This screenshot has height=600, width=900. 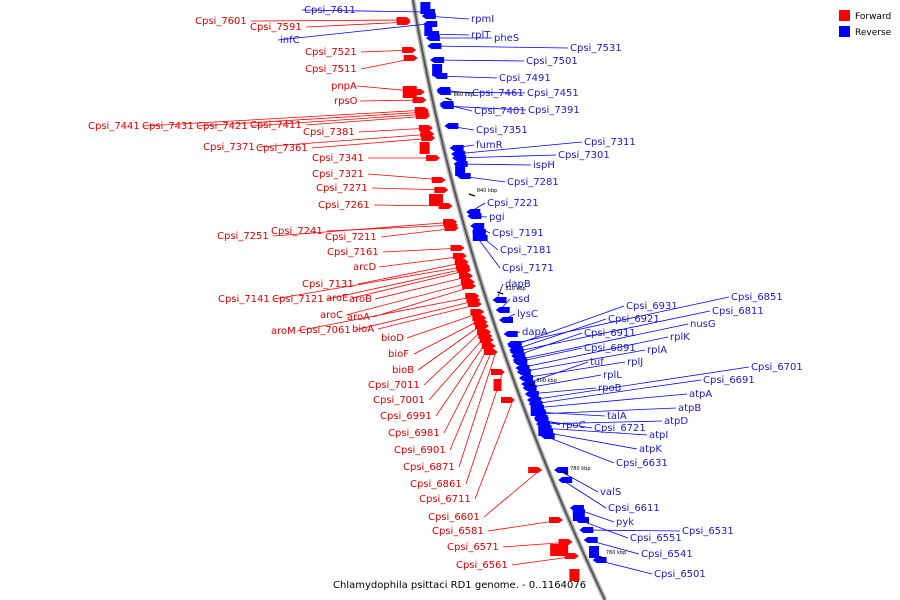 What do you see at coordinates (574, 425) in the screenshot?
I see `reverse-gene-label: rpoC` at bounding box center [574, 425].